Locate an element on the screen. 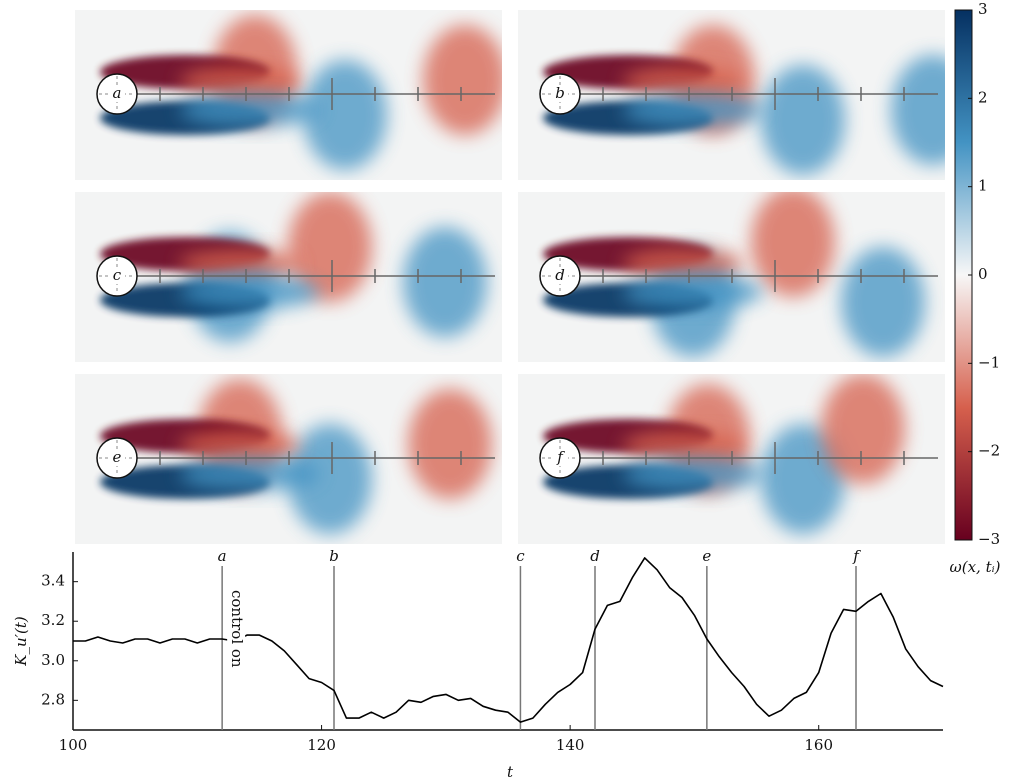 The width and height of the screenshot is (1012, 783). event-label: b is located at coordinates (334, 556).